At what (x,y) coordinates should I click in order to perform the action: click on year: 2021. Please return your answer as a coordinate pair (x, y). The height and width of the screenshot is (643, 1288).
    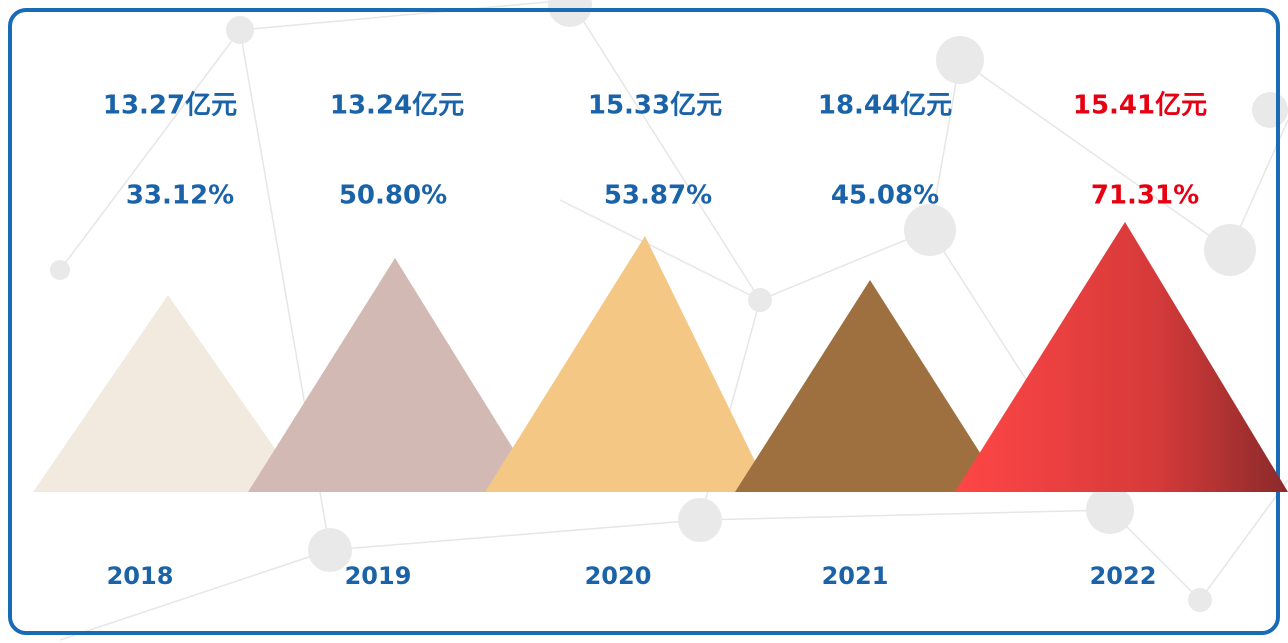
    Looking at the image, I should click on (855, 576).